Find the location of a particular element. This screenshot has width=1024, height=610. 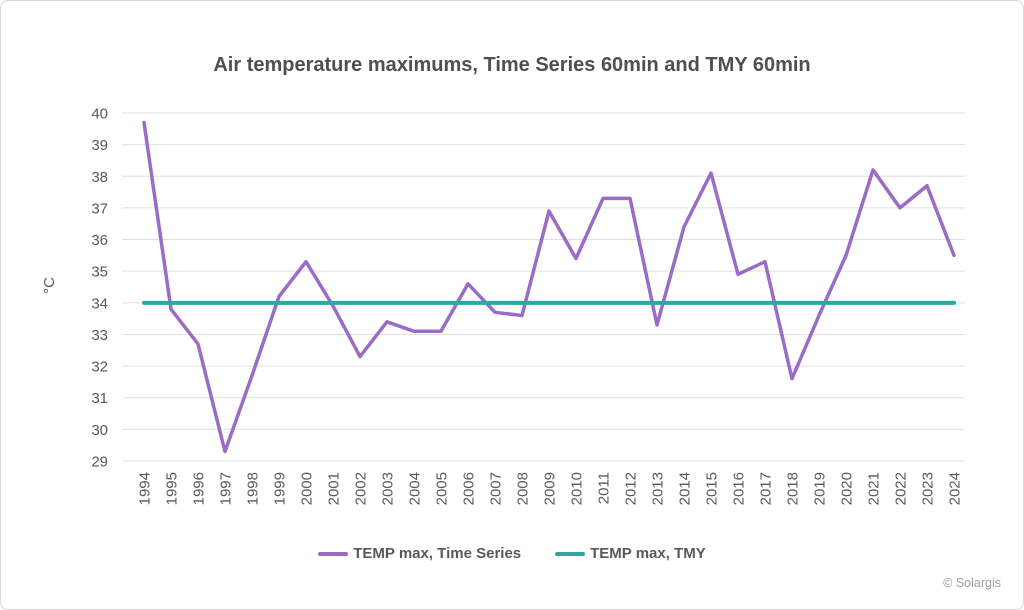

legend: TEMP max, Time Series TEMP max, TMY is located at coordinates (512, 553).